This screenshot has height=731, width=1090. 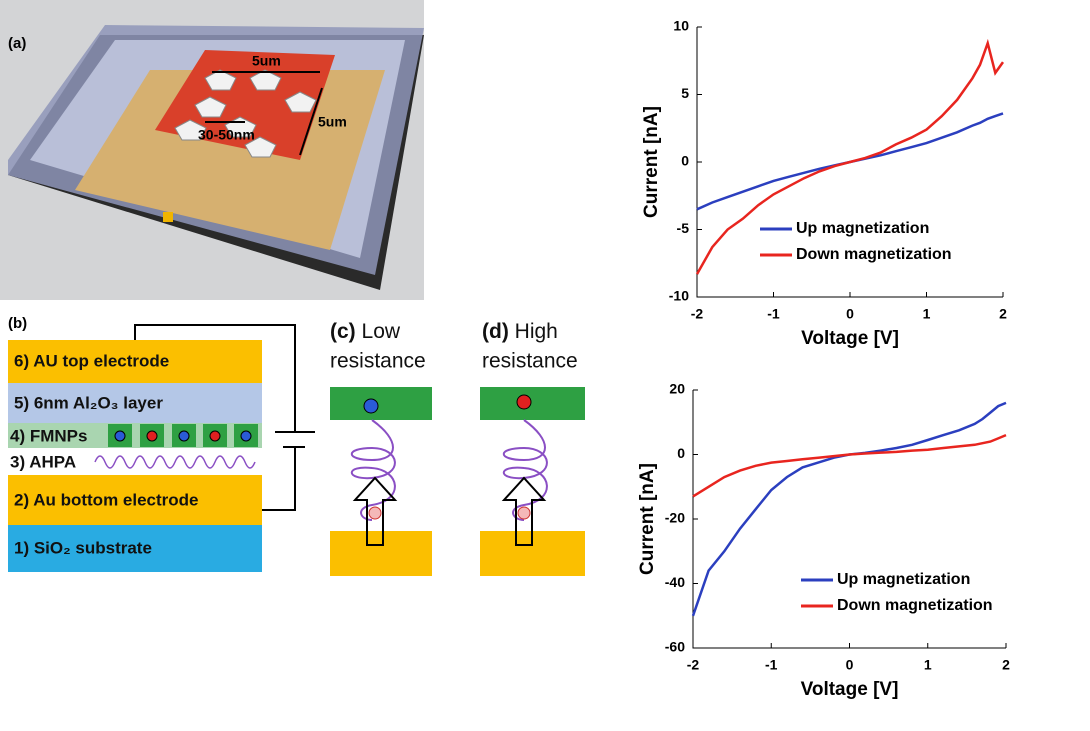 I want to click on panel-d: (d) High resistance, so click(x=532, y=448).